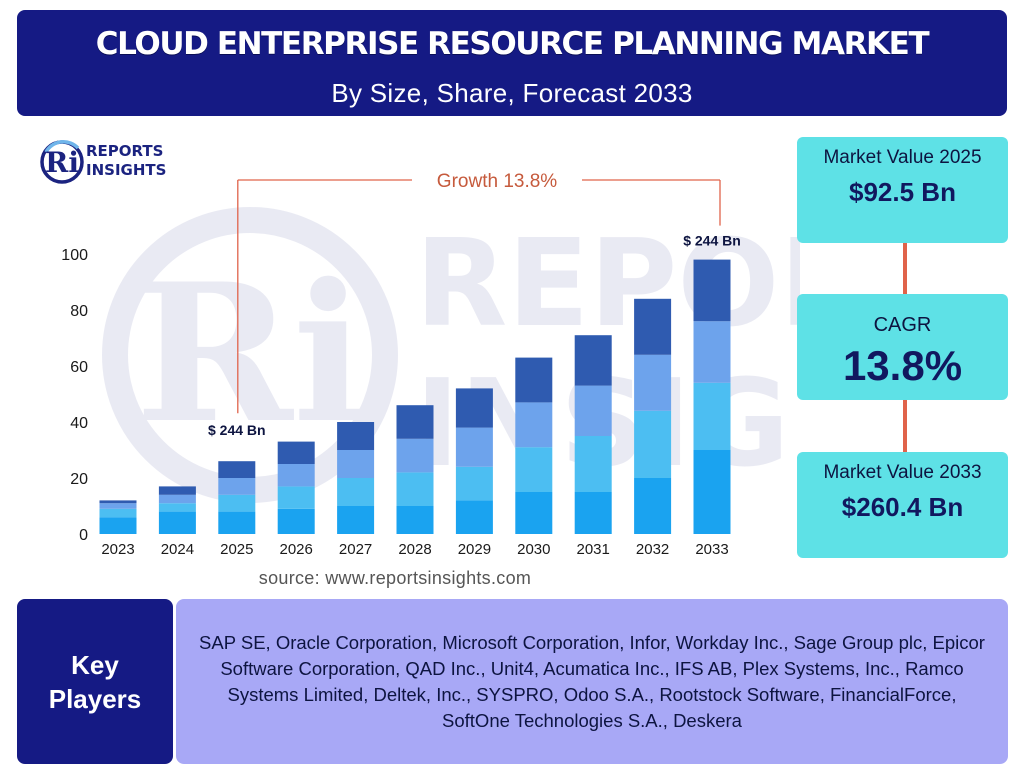 The height and width of the screenshot is (768, 1024). I want to click on y-tick-label: 0, so click(83, 535).